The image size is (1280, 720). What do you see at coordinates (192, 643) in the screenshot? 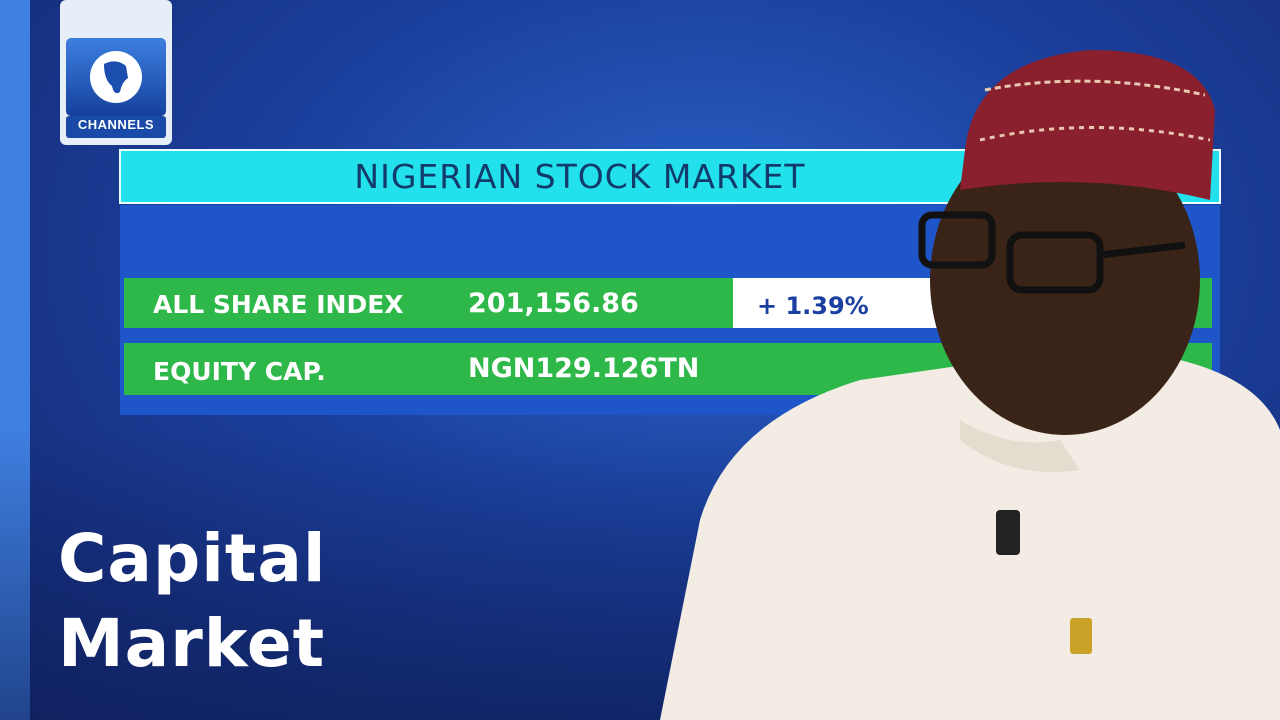
I see `caption-line: Market` at bounding box center [192, 643].